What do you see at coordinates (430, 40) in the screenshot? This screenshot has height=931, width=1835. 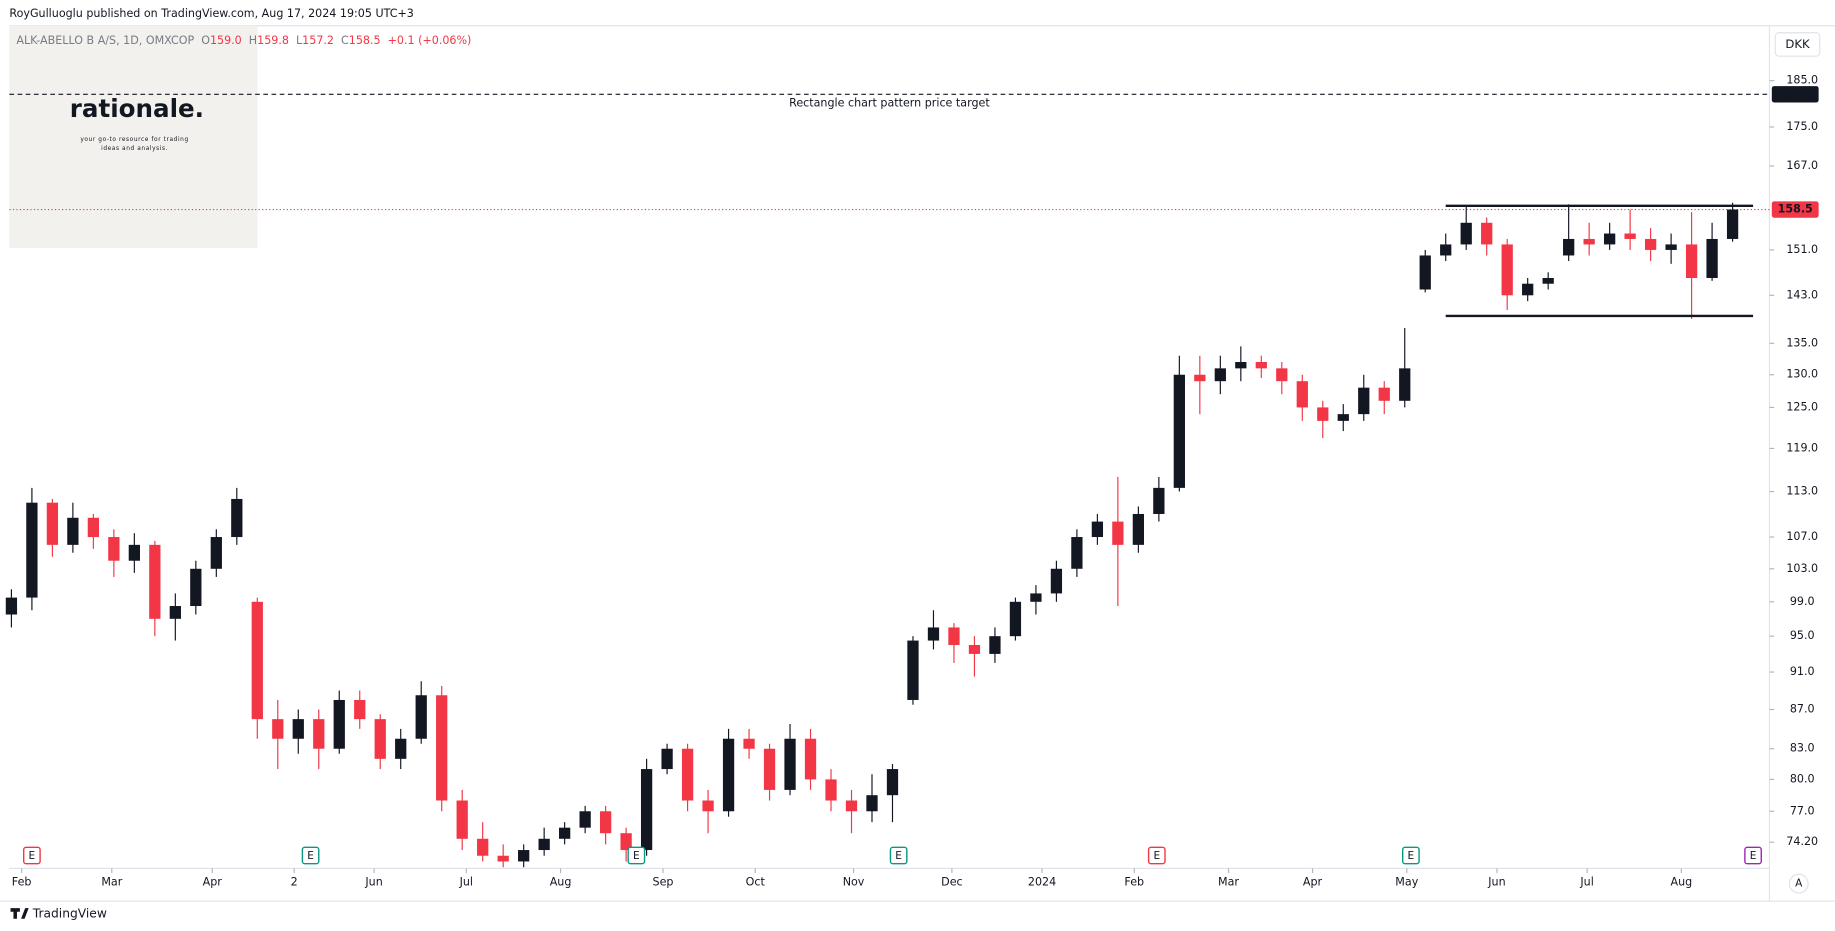 I see `legend-change: +0.1 (+0.06%)` at bounding box center [430, 40].